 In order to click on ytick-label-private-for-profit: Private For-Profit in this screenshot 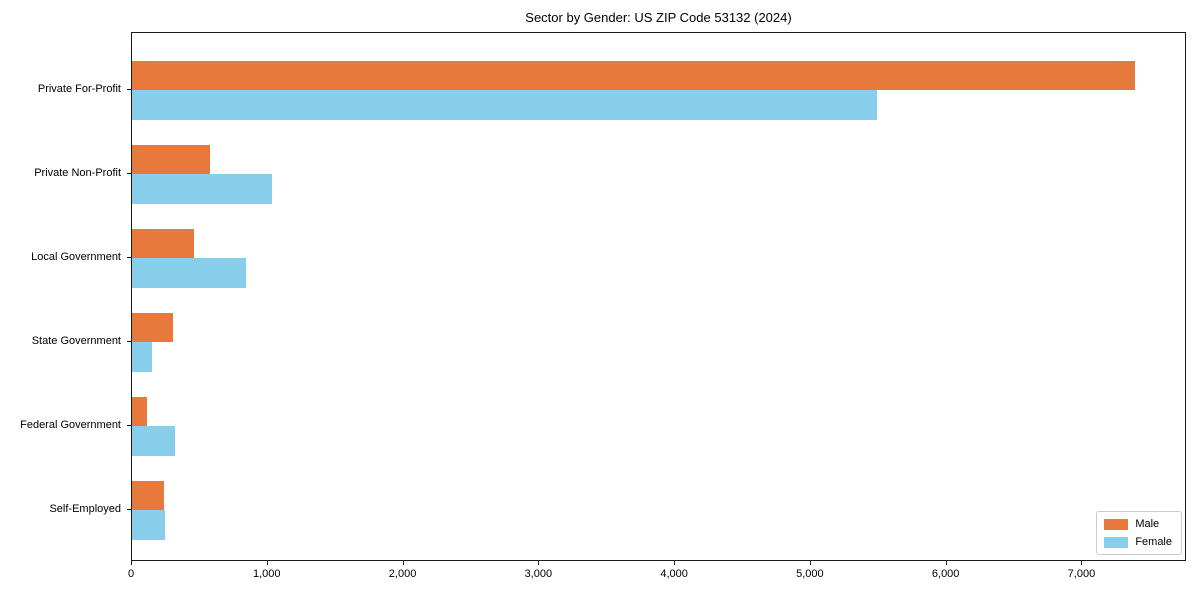, I will do `click(79, 89)`.